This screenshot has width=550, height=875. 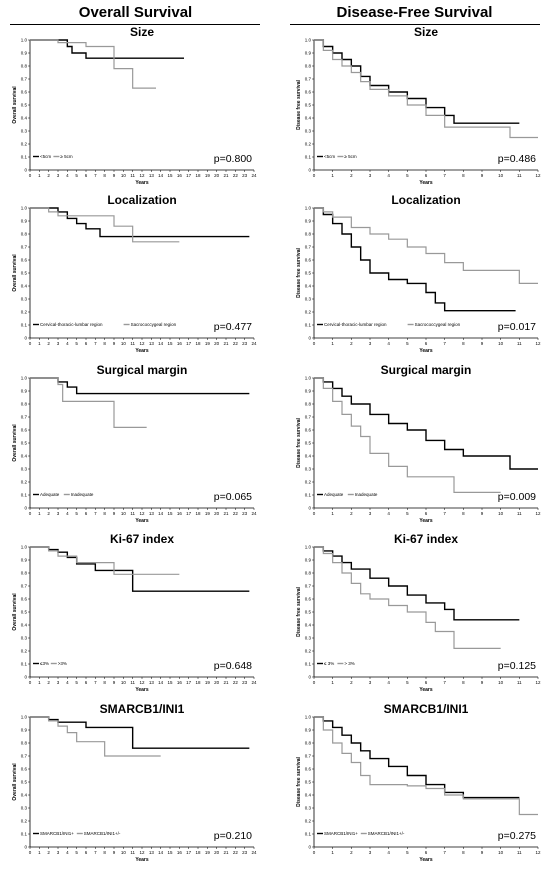 I want to click on x-tick-label: 19, so click(x=208, y=175).